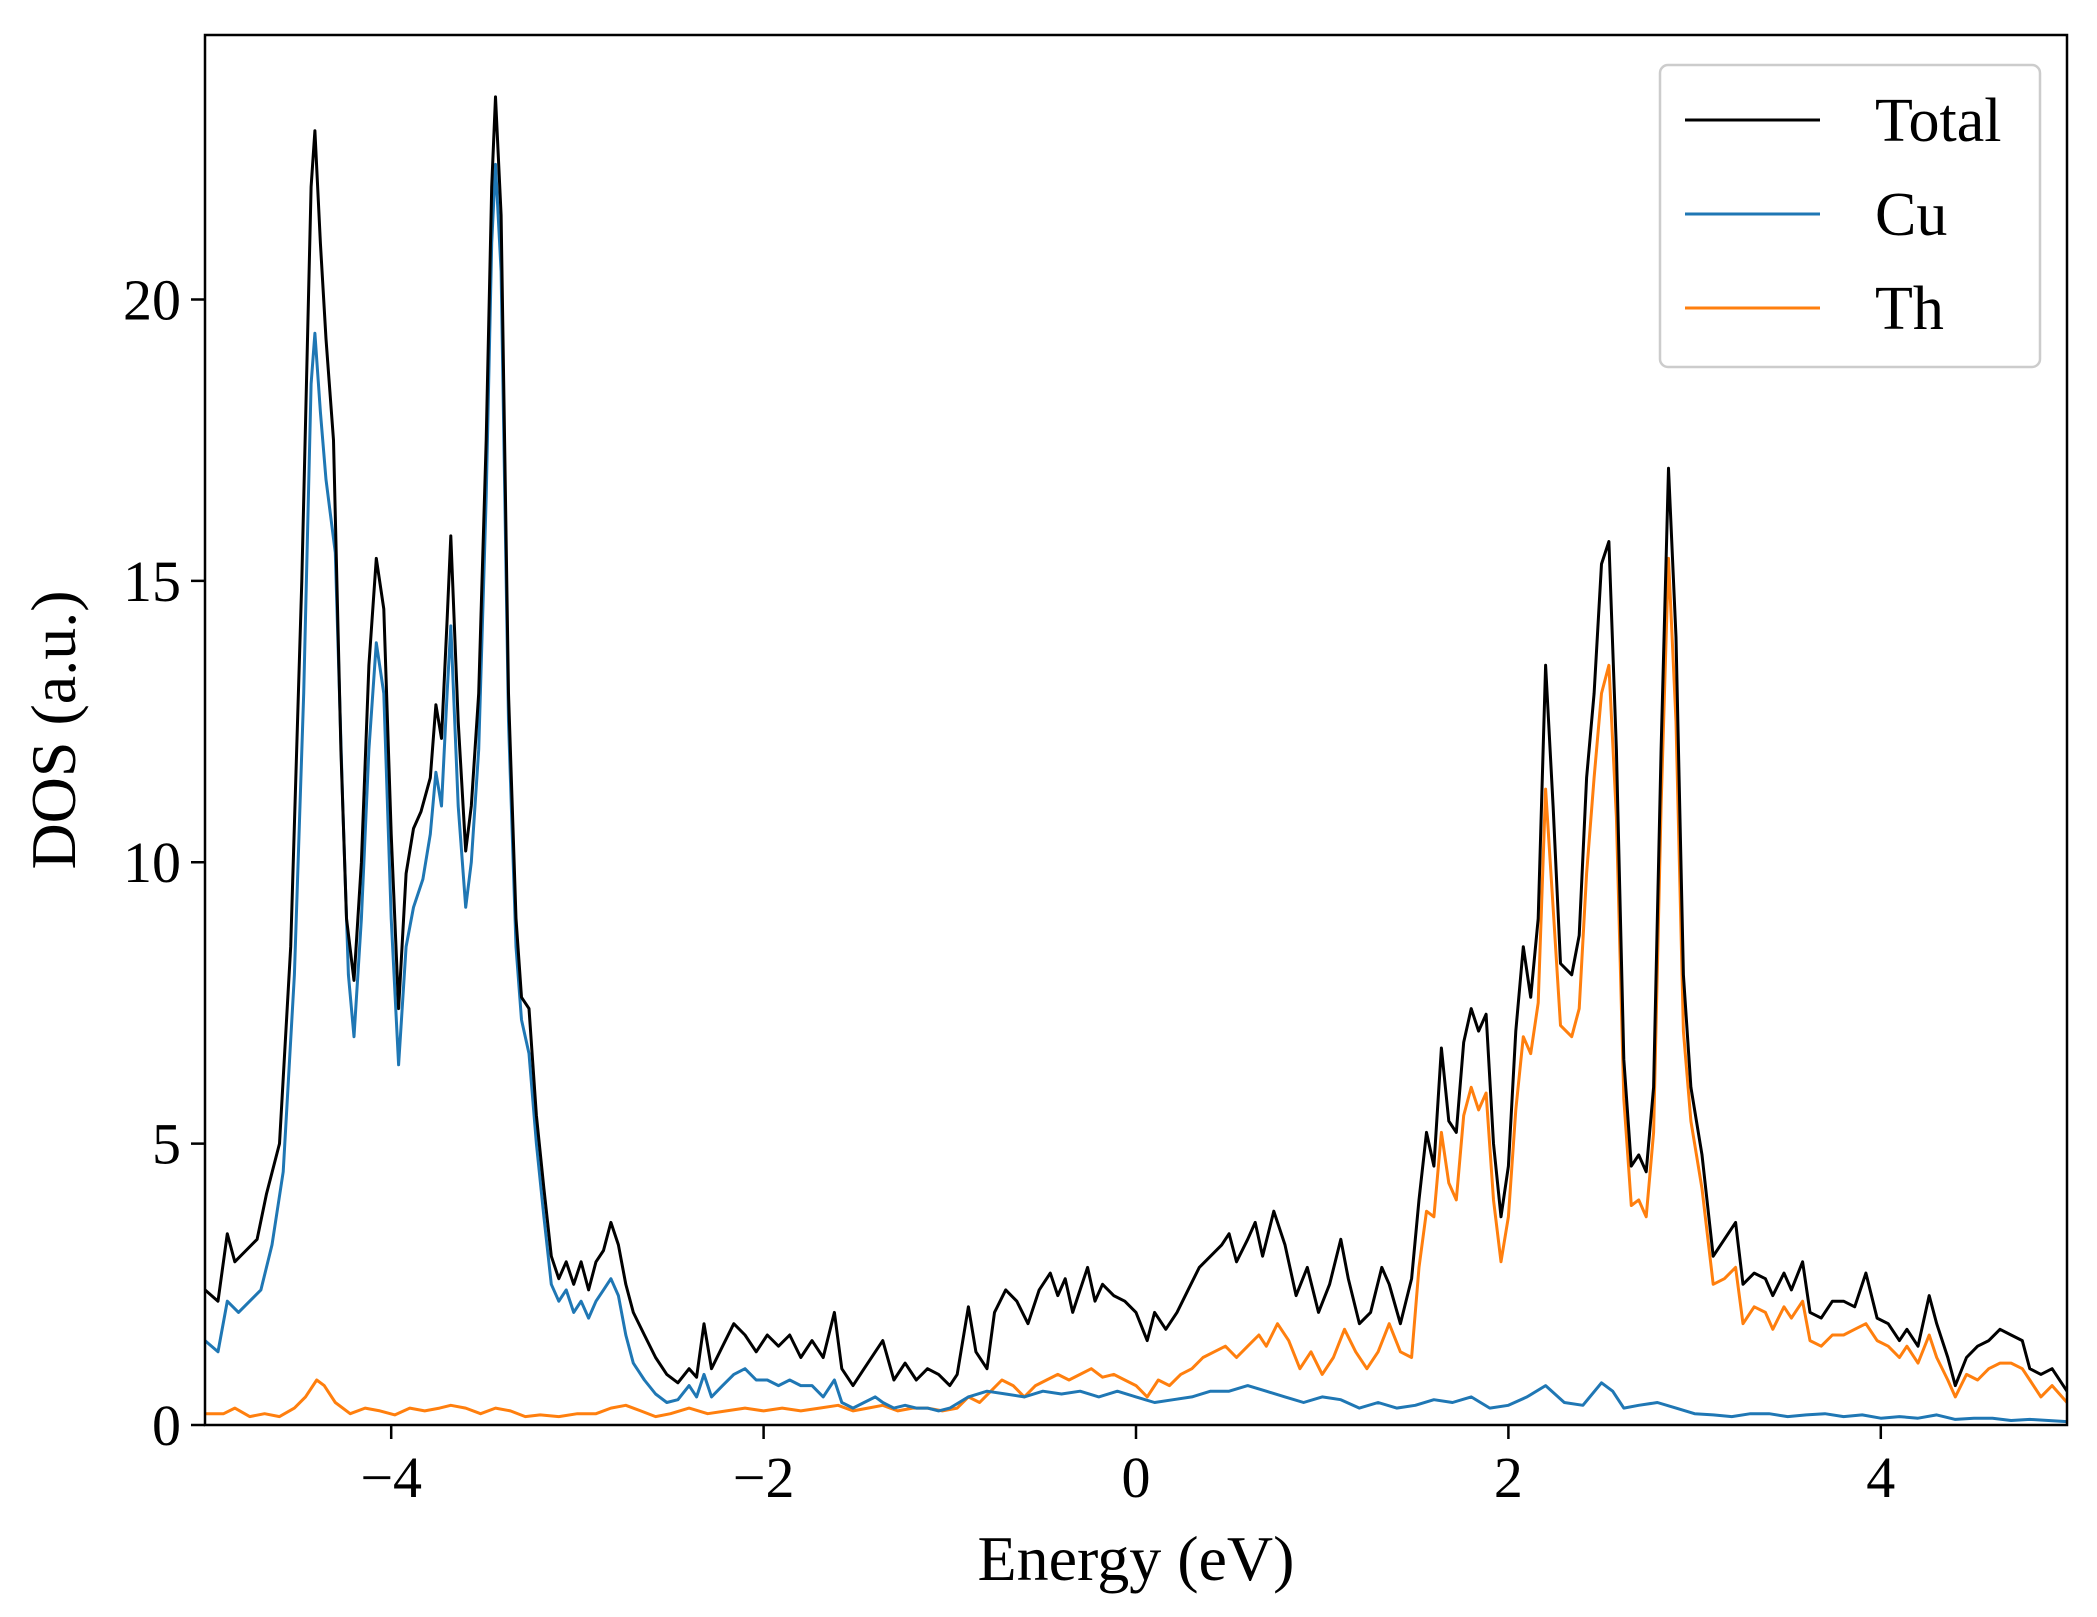 The height and width of the screenshot is (1617, 2097). Describe the element at coordinates (1880, 1477) in the screenshot. I see `x-tick-label: 4` at that location.